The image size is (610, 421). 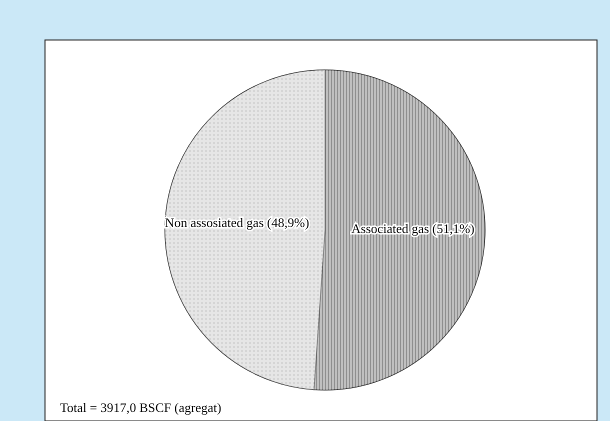 I want to click on text: Total = 3917,0 BSCF (agregat), so click(x=141, y=407).